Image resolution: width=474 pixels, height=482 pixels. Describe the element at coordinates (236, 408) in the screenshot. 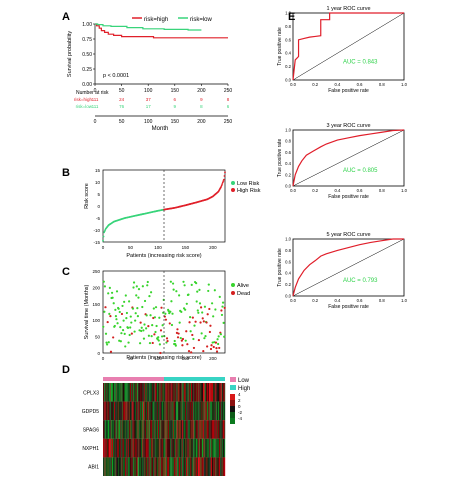

I see `heatmap-color-scale: 420-2-4` at that location.